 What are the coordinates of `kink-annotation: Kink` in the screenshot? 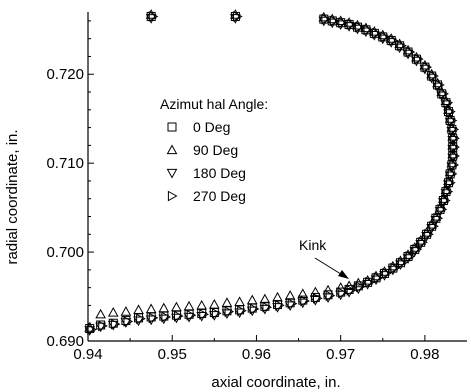 It's located at (324, 258).